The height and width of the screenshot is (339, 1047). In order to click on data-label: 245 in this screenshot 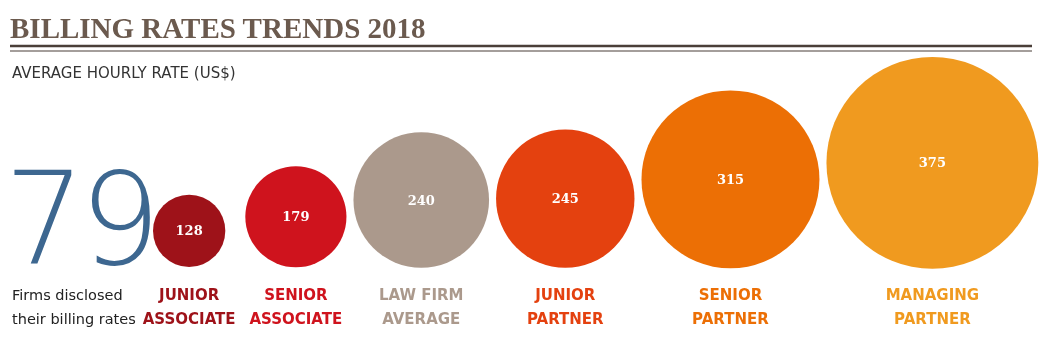, I will do `click(565, 199)`.